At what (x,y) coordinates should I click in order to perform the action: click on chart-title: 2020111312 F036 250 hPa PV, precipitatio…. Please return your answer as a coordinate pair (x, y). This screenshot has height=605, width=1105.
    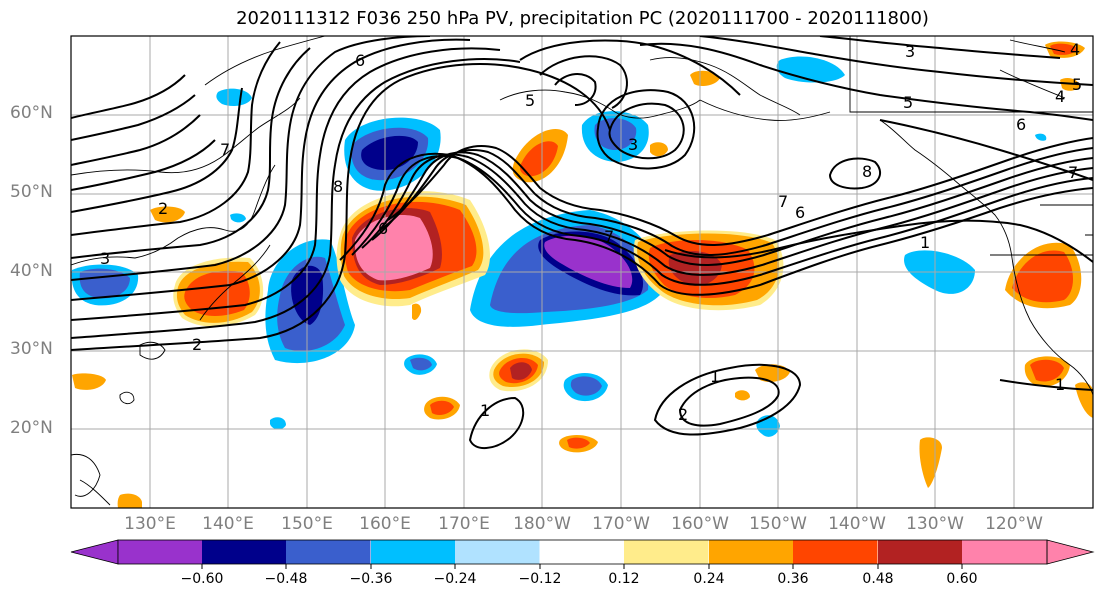
    Looking at the image, I should click on (582, 18).